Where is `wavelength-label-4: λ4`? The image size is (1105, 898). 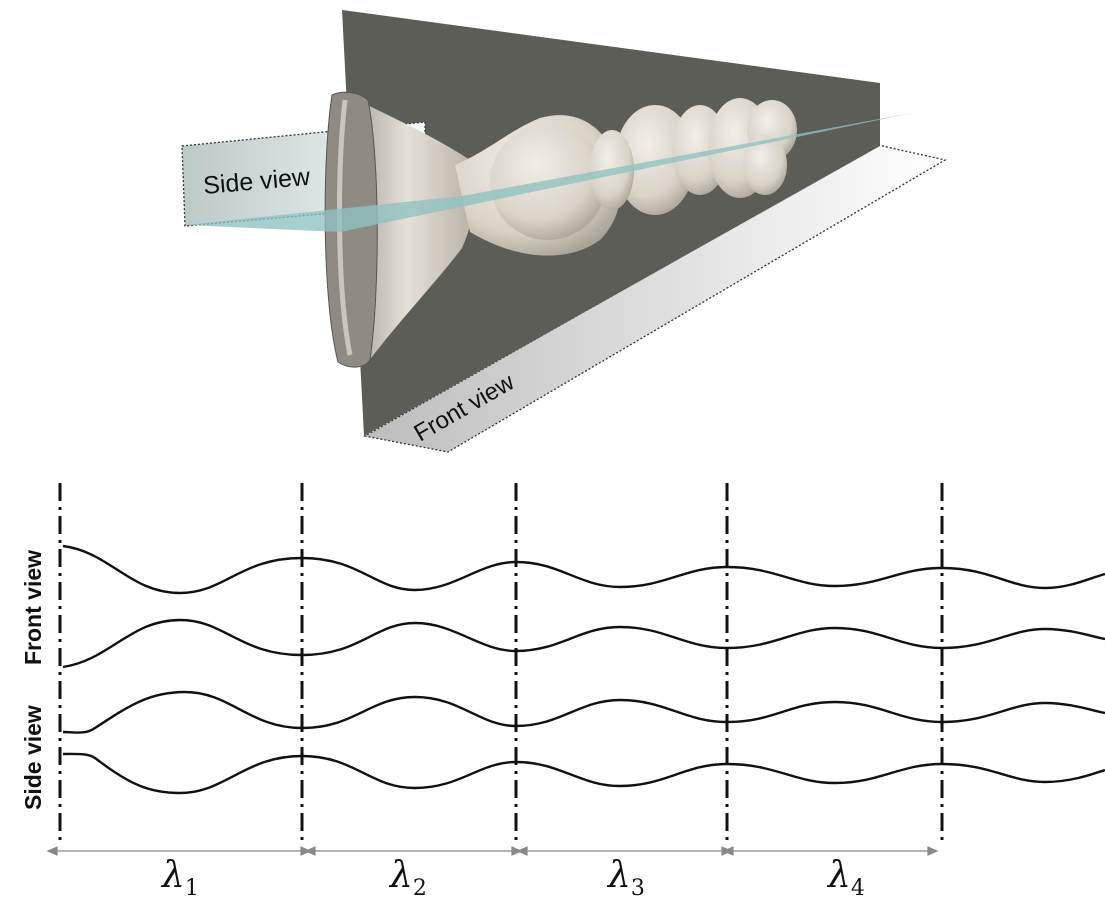 wavelength-label-4: λ4 is located at coordinates (845, 876).